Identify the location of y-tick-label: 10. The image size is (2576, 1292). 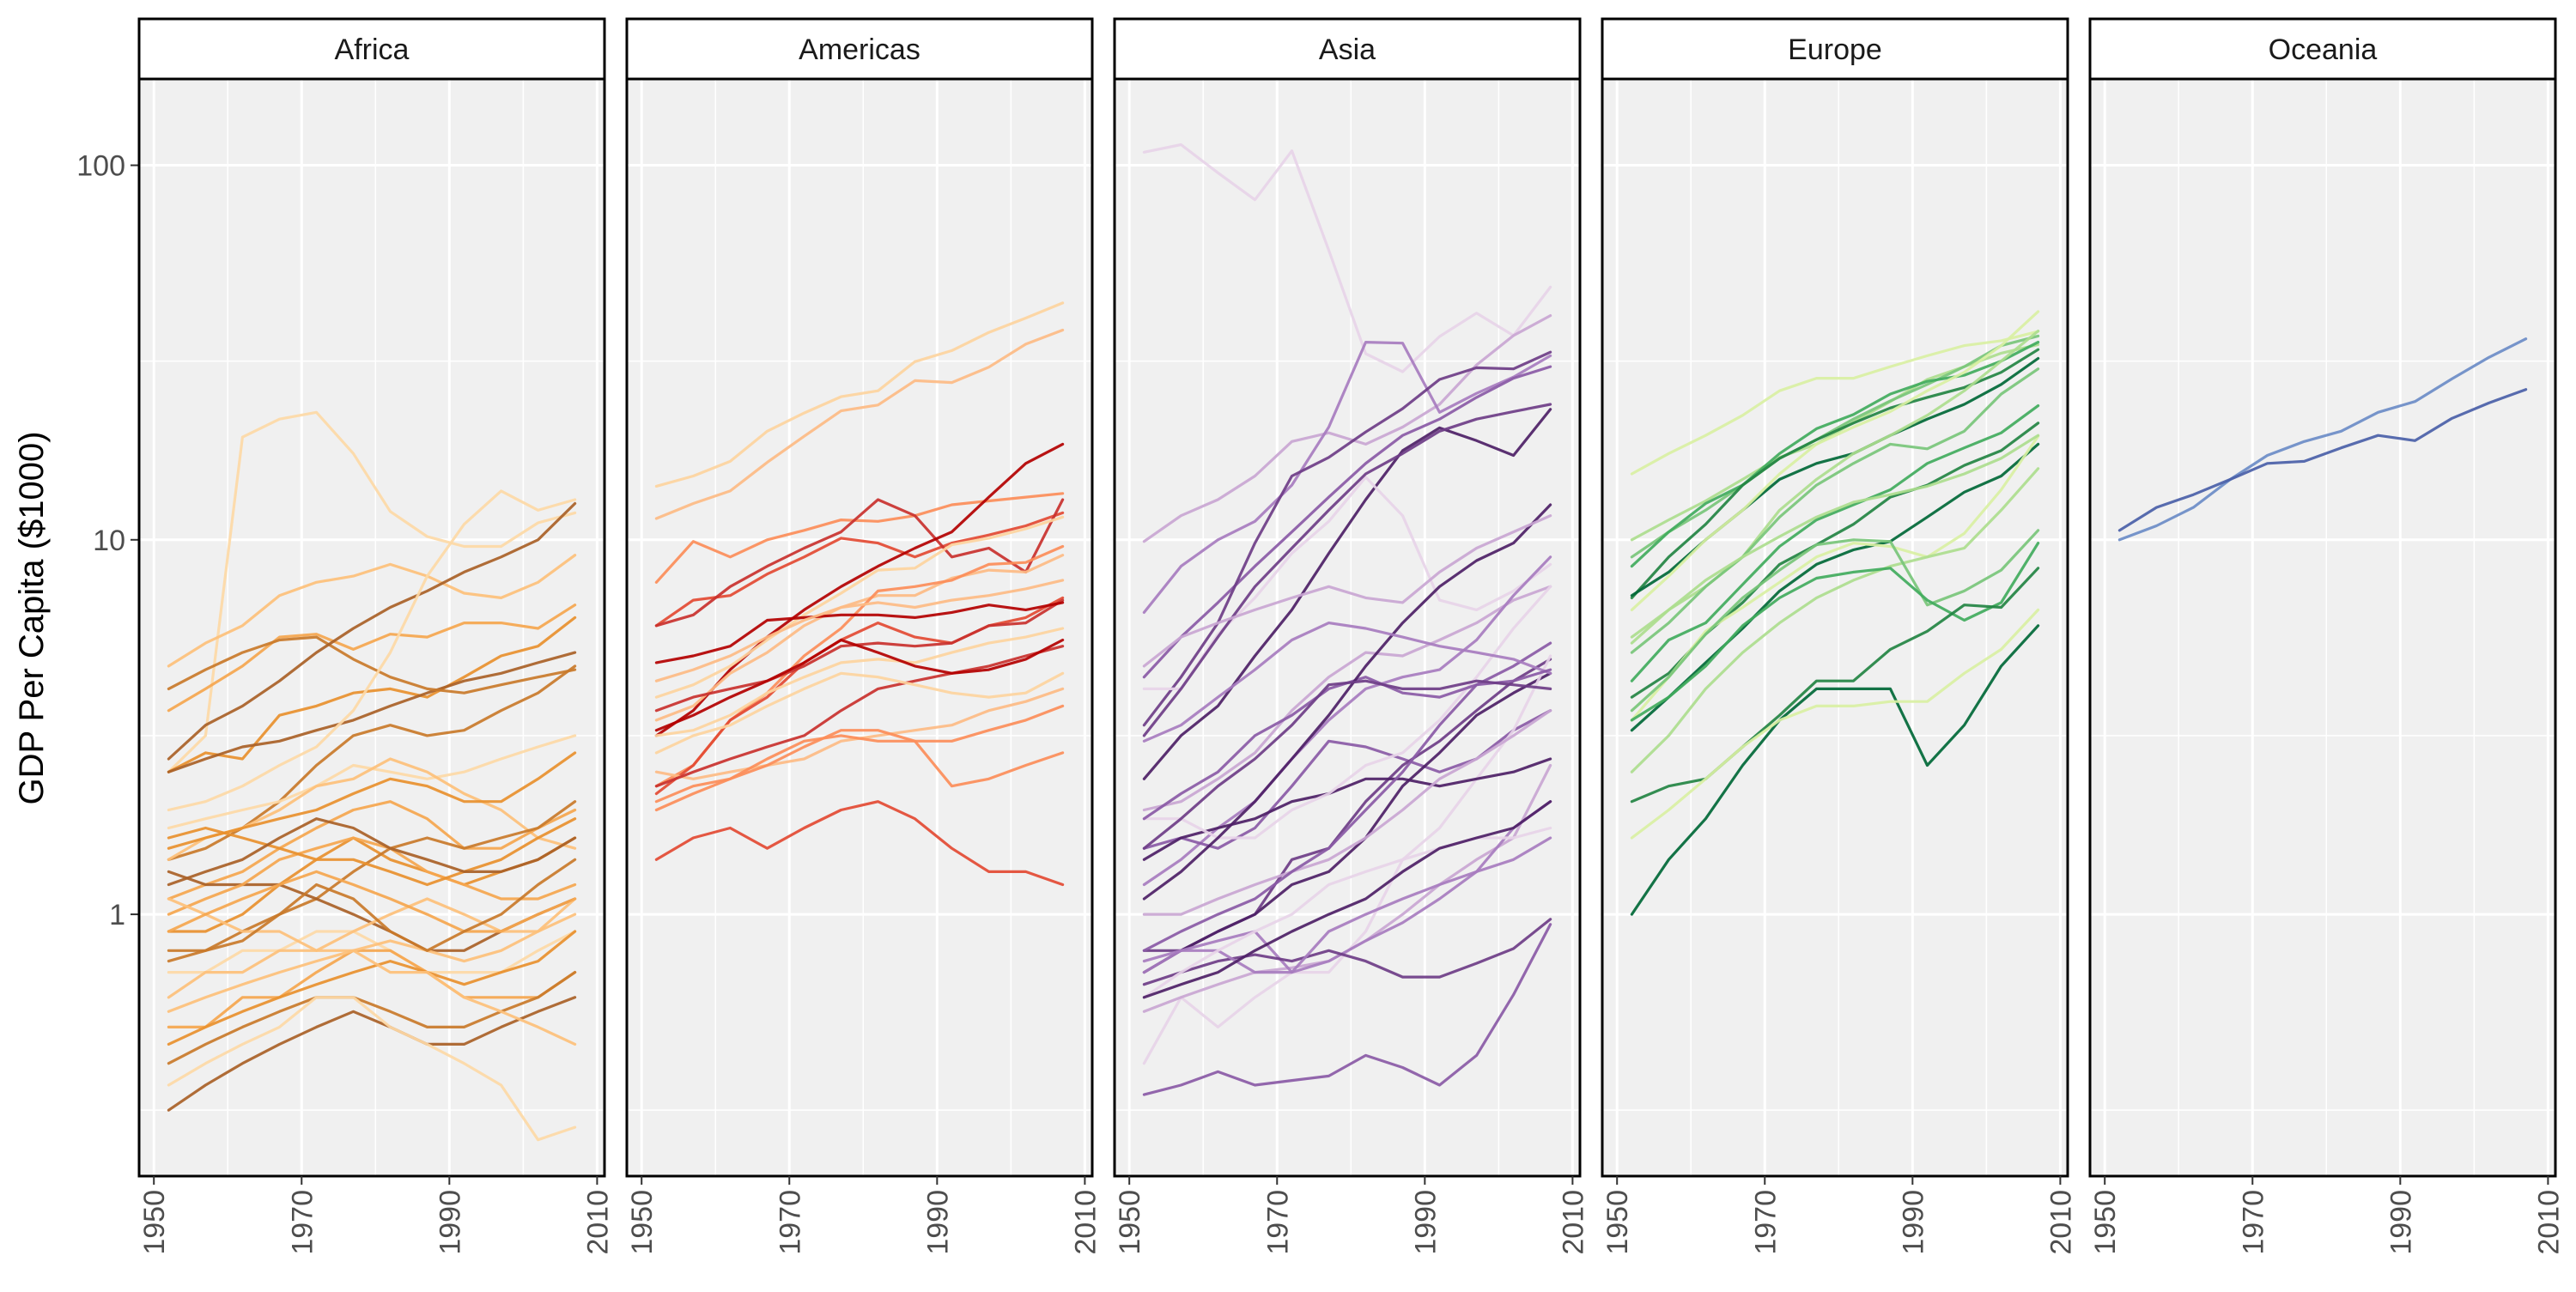
(109, 541).